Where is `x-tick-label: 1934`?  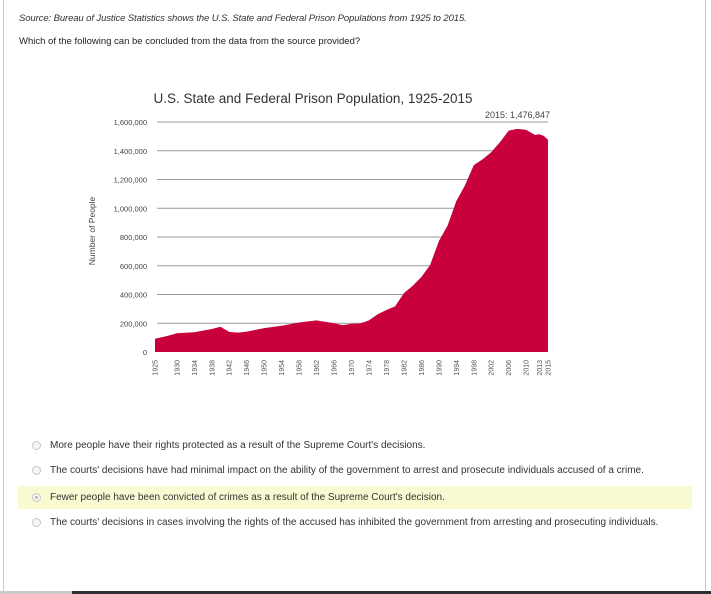
x-tick-label: 1934 is located at coordinates (195, 368).